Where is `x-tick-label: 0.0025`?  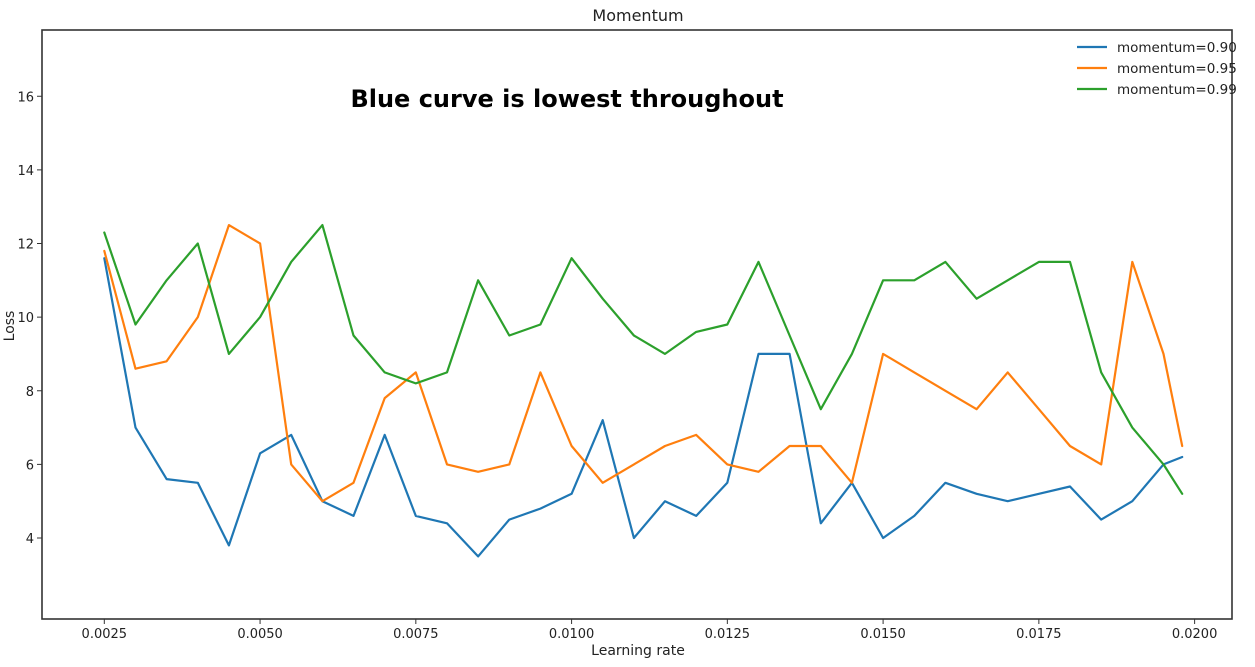 x-tick-label: 0.0025 is located at coordinates (105, 634).